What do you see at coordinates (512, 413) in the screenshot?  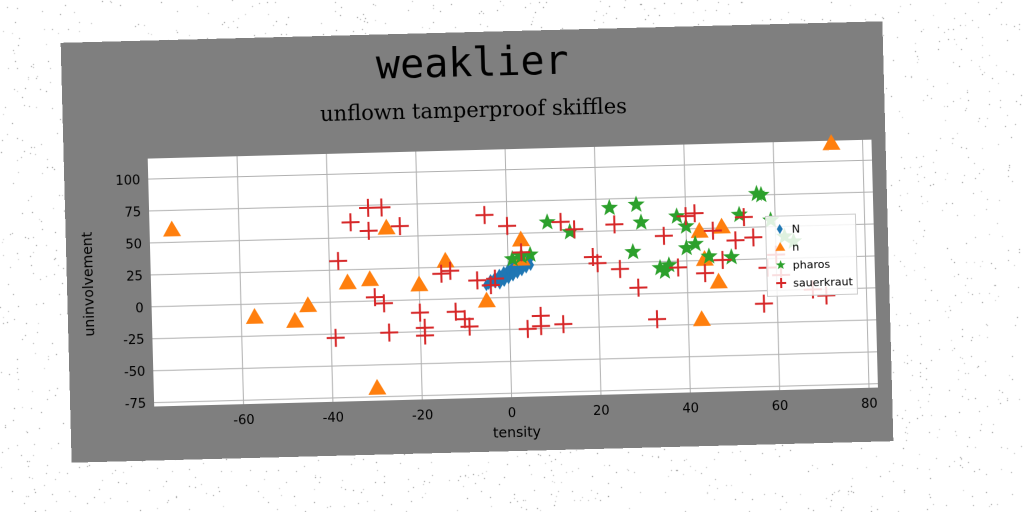 I see `x-tick-label: 0` at bounding box center [512, 413].